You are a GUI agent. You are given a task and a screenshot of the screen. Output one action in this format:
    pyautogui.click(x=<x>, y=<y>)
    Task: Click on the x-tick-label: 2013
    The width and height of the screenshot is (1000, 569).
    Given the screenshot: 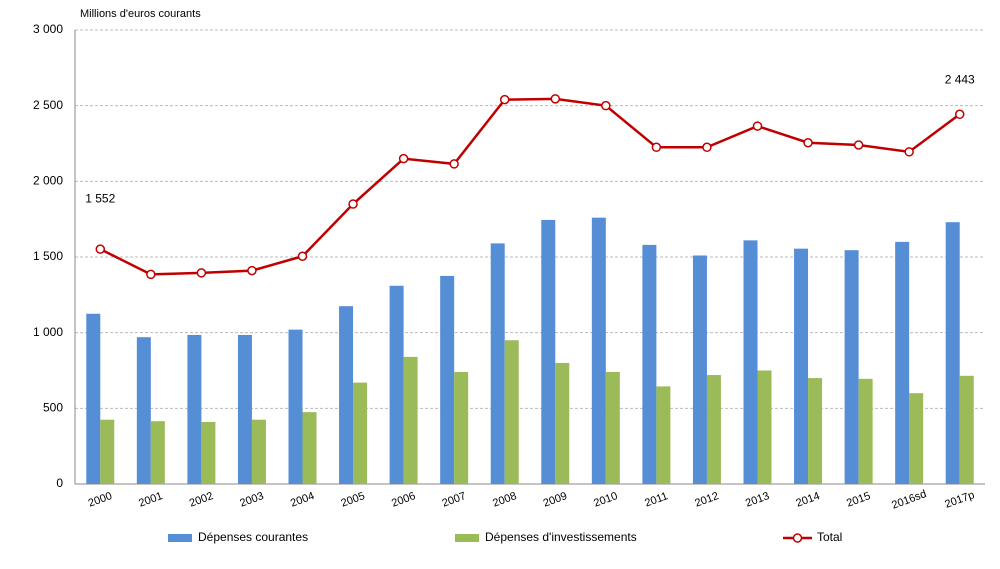 What is the action you would take?
    pyautogui.click(x=757, y=500)
    